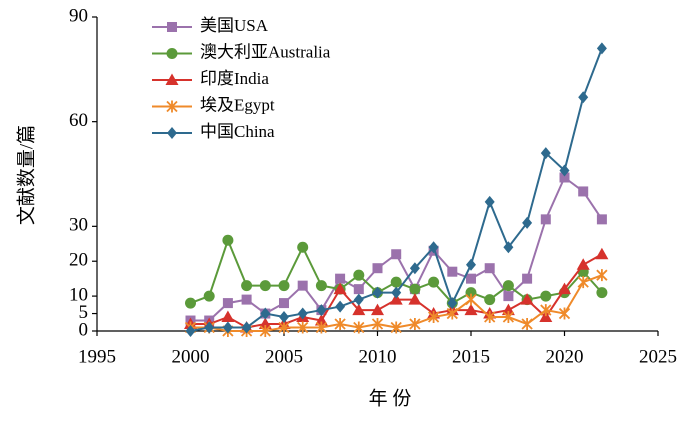 The height and width of the screenshot is (429, 700). I want to click on y-tick-label: 0, so click(84, 329).